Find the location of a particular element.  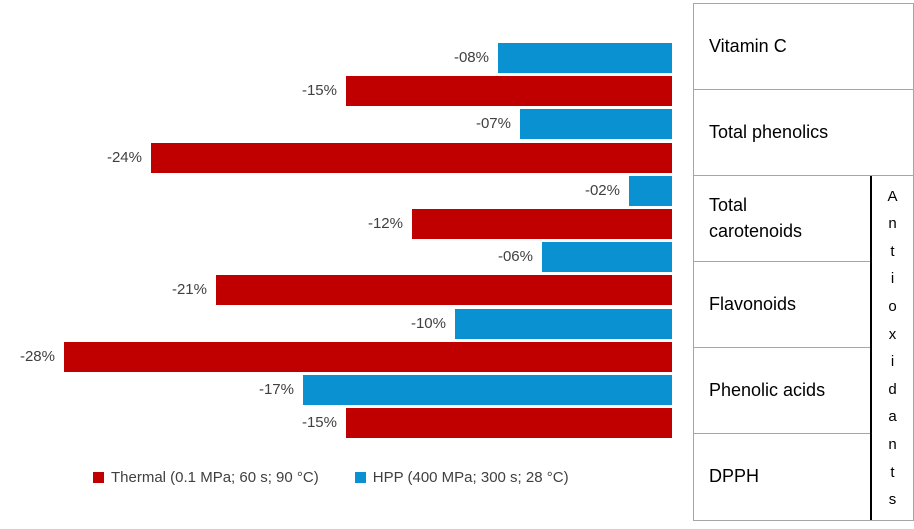

table-row-total-phenolics: Total phenolics is located at coordinates (803, 133).